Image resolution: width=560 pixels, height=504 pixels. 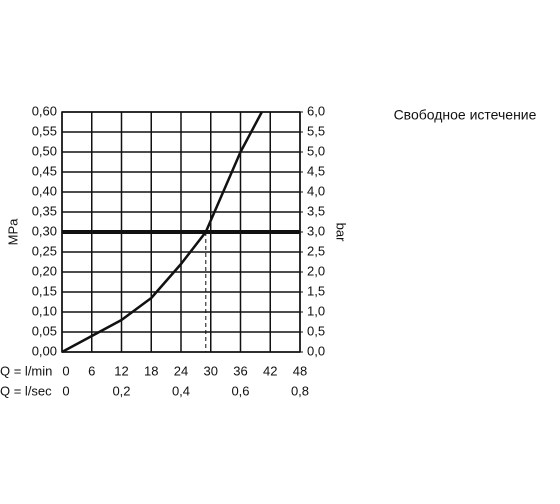 I want to click on y-tick-label: 0,40, so click(x=44, y=190).